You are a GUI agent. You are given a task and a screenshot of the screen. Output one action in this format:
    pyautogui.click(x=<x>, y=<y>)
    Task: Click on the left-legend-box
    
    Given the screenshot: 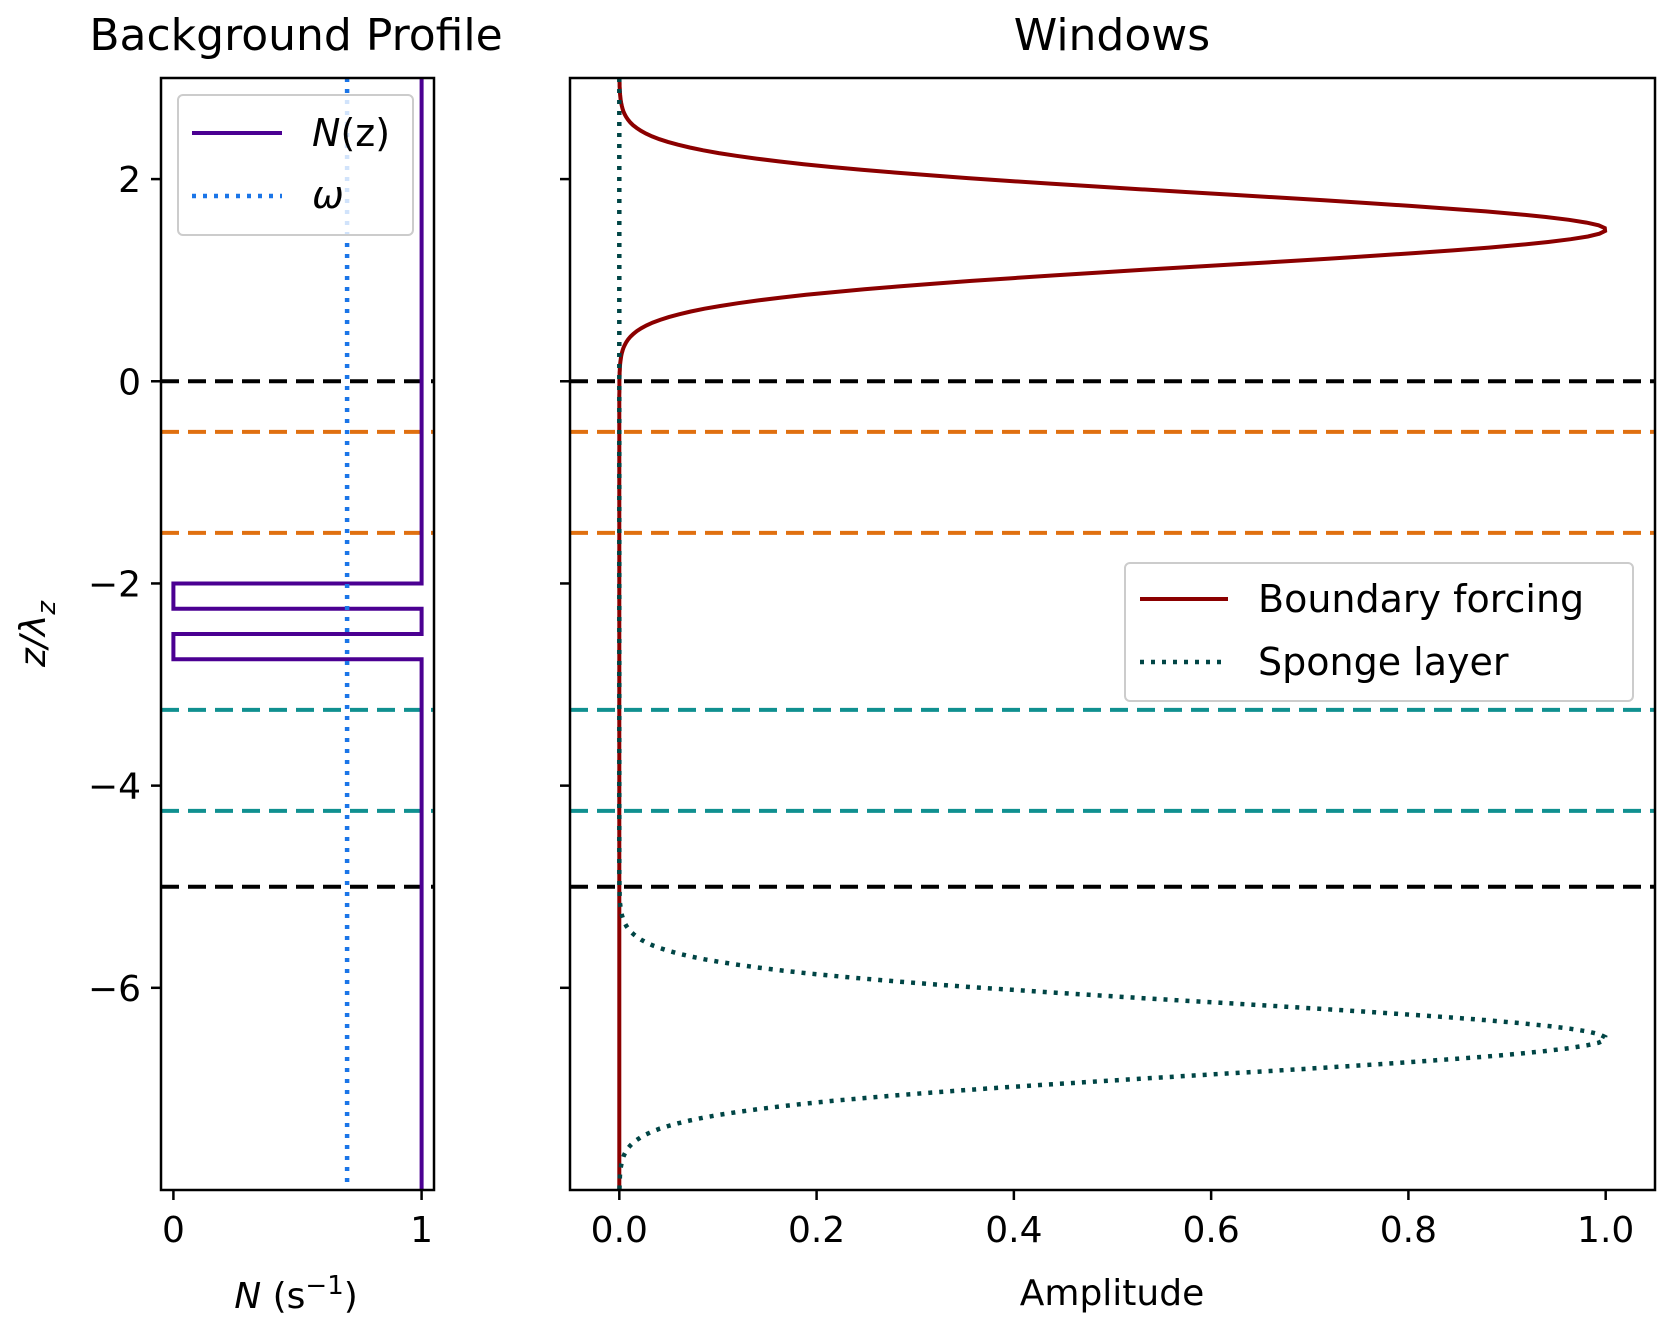 What is the action you would take?
    pyautogui.click(x=295, y=165)
    